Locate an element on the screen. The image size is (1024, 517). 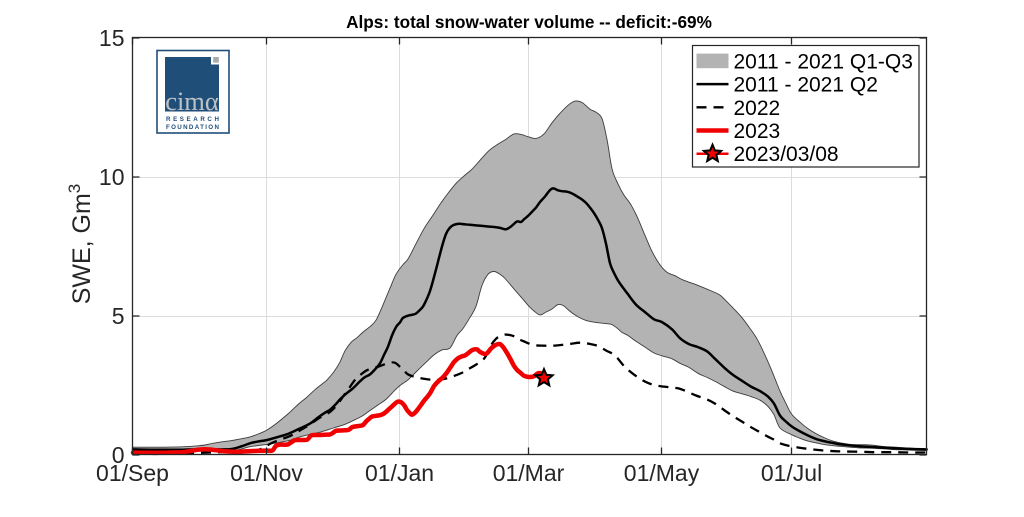
svg-text: 2022 is located at coordinates (757, 108).